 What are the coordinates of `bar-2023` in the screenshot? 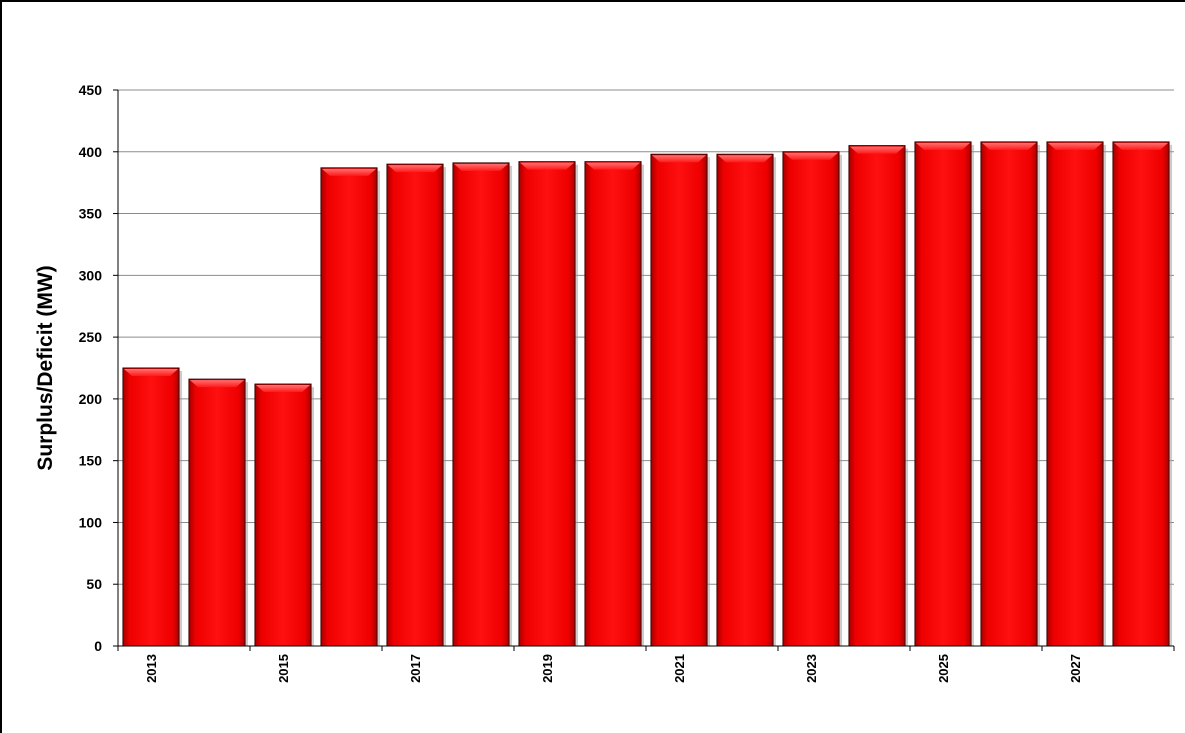 It's located at (812, 399).